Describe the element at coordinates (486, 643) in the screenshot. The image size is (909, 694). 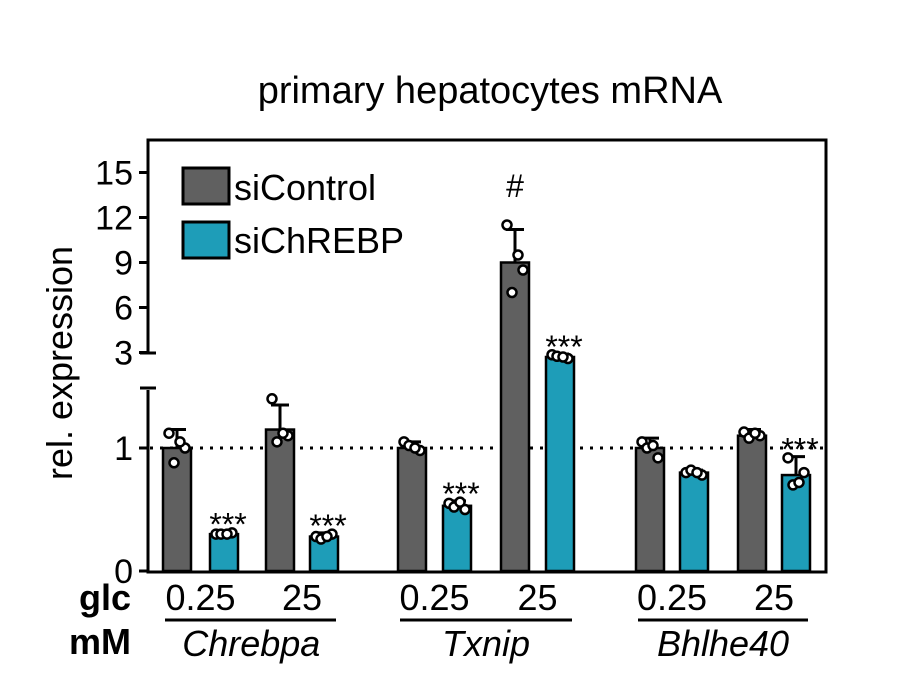
I see `group-label-txnip: Txnip` at that location.